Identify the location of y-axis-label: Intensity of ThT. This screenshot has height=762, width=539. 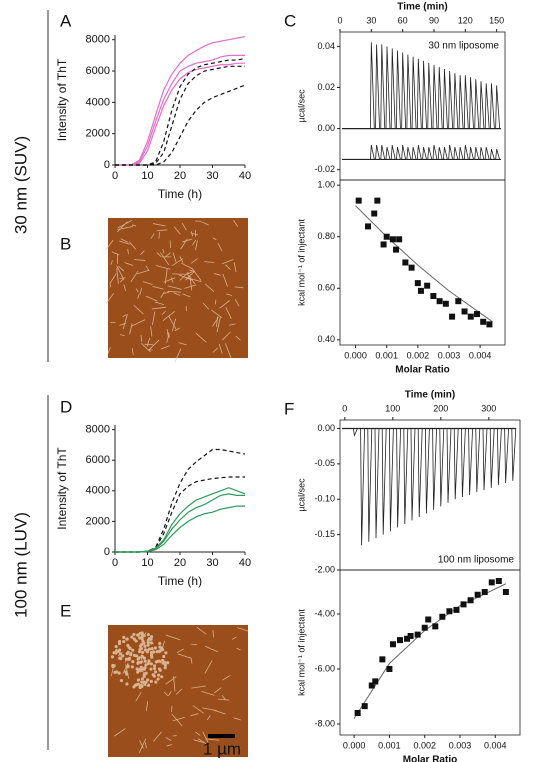
(62, 99).